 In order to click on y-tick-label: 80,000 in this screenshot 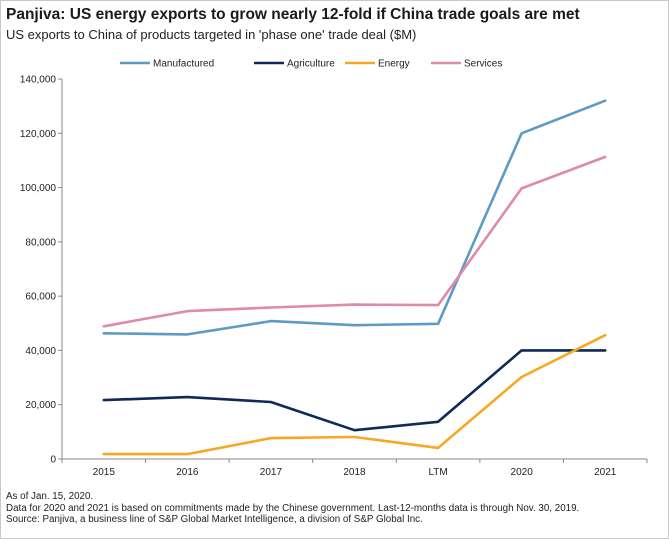, I will do `click(40, 242)`.